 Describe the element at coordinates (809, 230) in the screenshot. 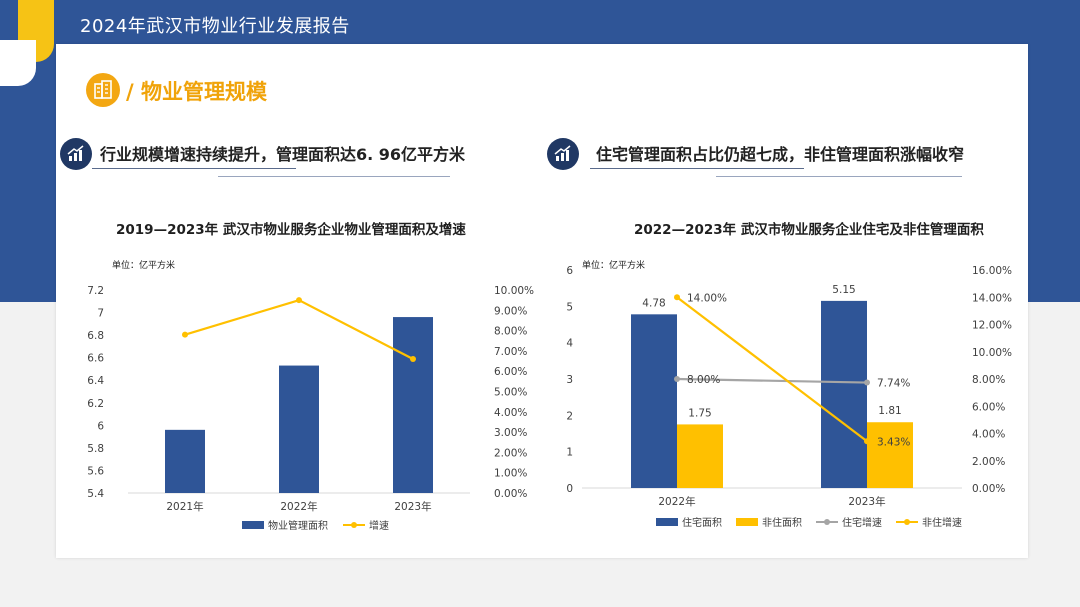

I see `chart-2-title: 2022—2023年 武汉市物业服务企业住宅及非住管理面积` at that location.